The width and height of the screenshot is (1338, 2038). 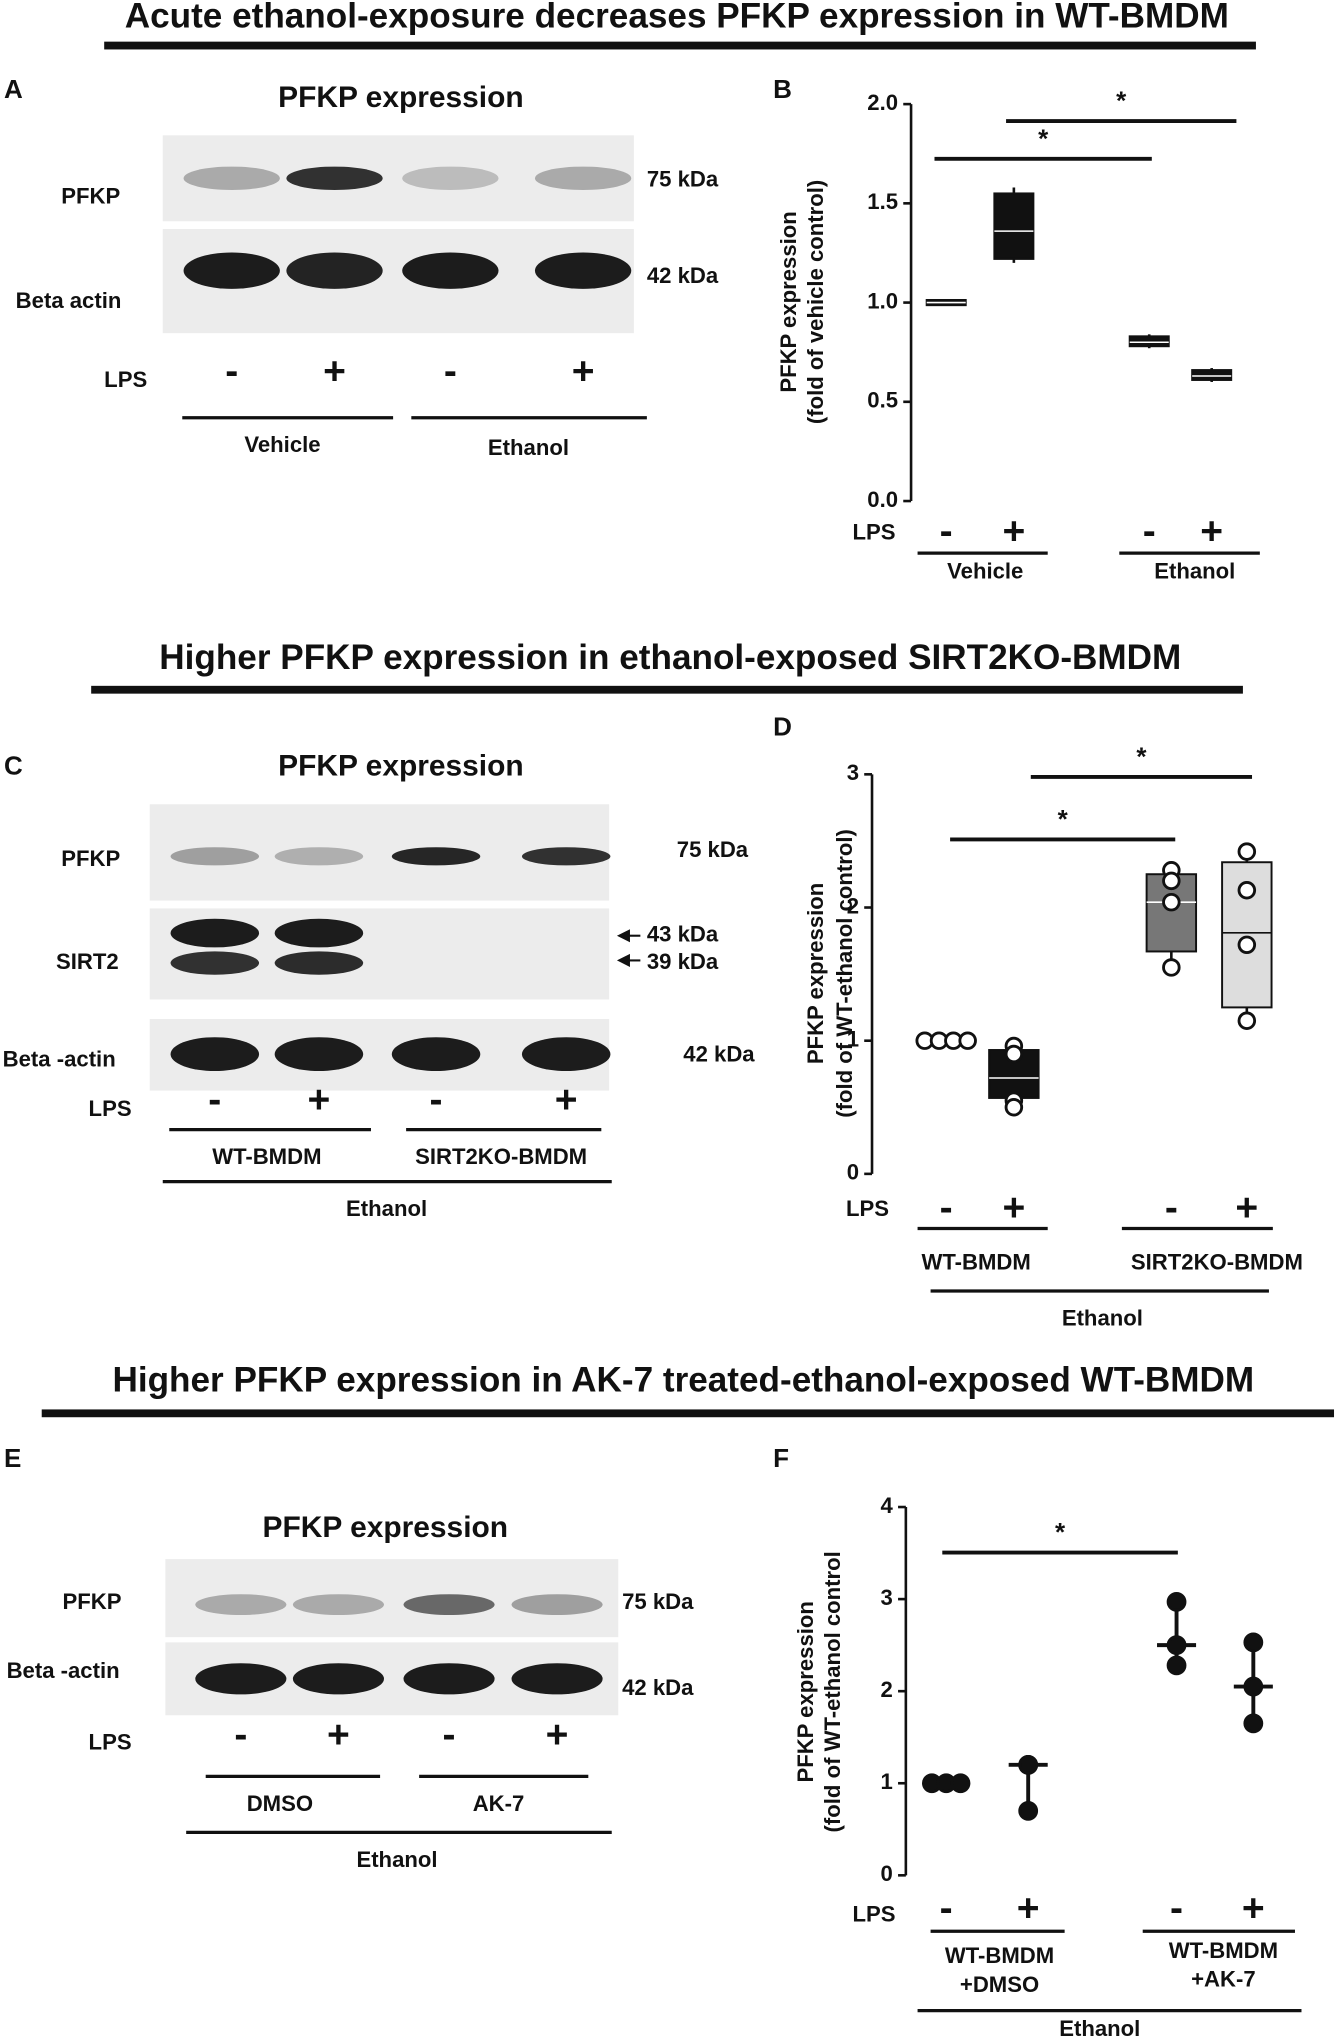 What do you see at coordinates (12, 1458) in the screenshot?
I see `panel-letter: E` at bounding box center [12, 1458].